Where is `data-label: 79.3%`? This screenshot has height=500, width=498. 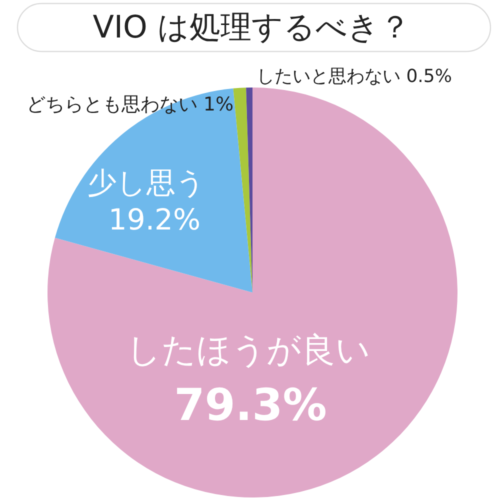 data-label: 79.3% is located at coordinates (250, 405).